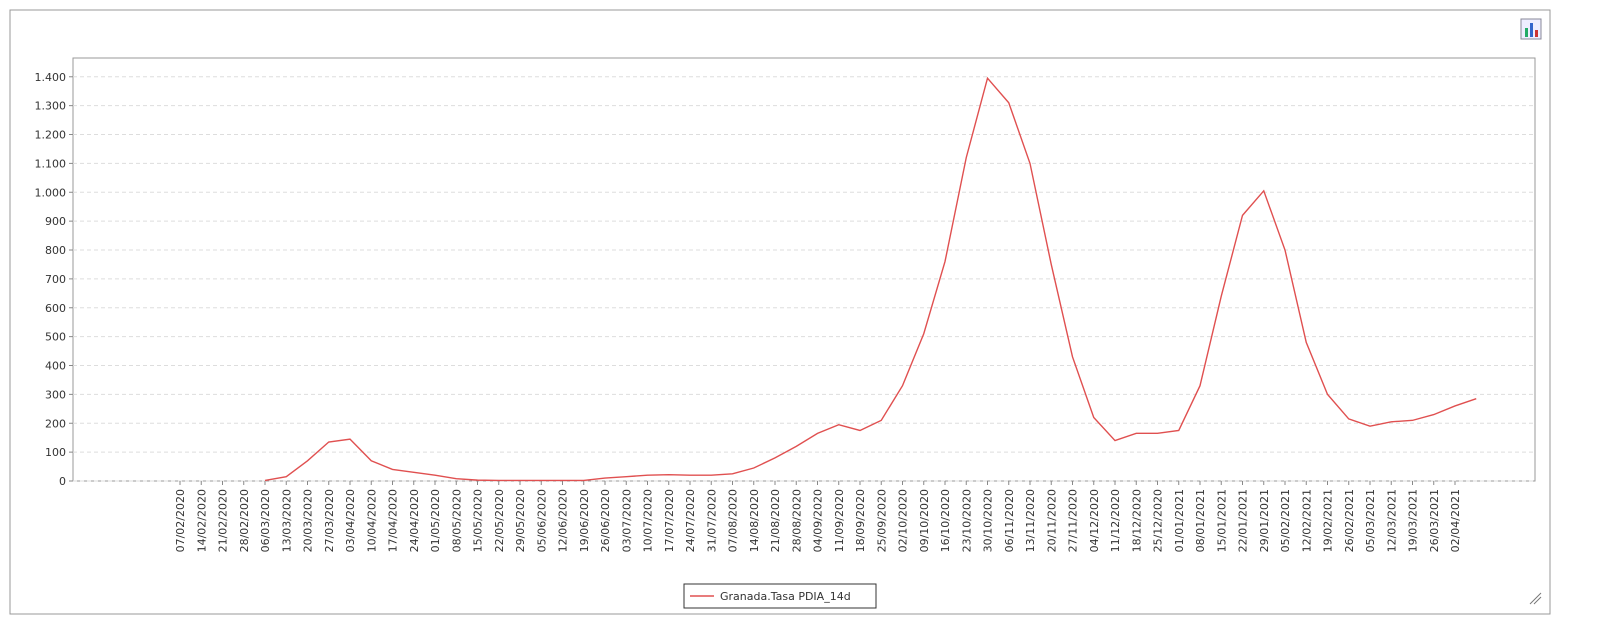  I want to click on x-tick-label: 09/10/2020, so click(924, 520).